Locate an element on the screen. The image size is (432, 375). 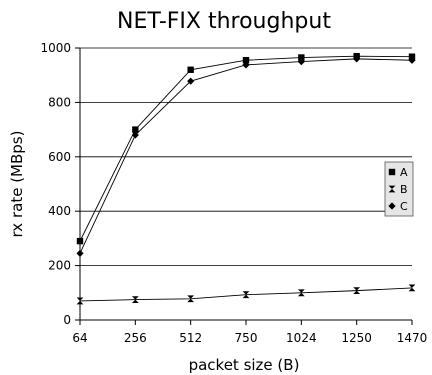
x-tick-label: 64 is located at coordinates (79, 338).